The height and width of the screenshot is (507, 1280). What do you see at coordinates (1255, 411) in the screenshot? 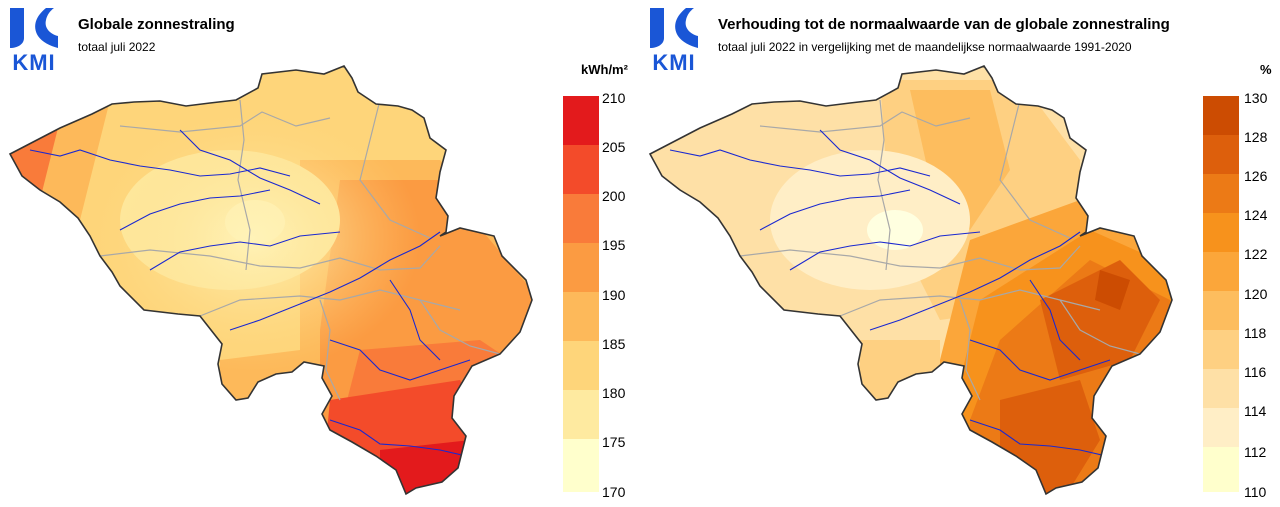
I see `legend-tick: 114` at bounding box center [1255, 411].